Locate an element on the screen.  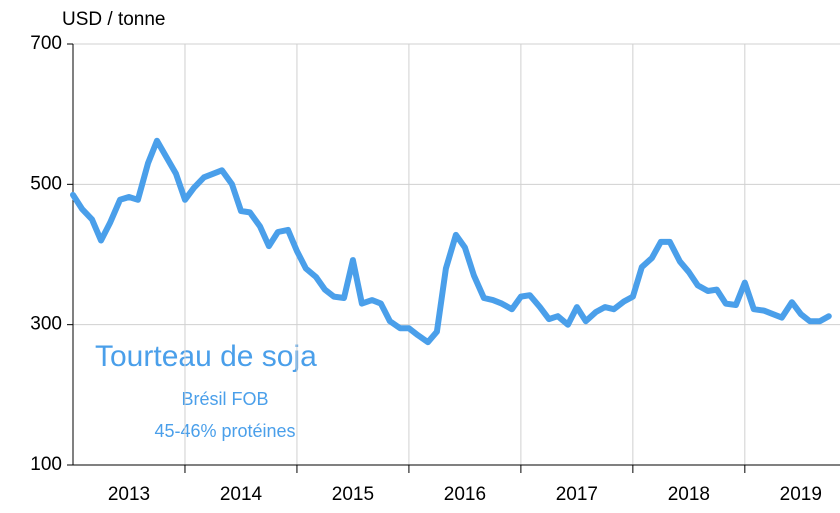
x-tick-label: 2013 is located at coordinates (129, 494).